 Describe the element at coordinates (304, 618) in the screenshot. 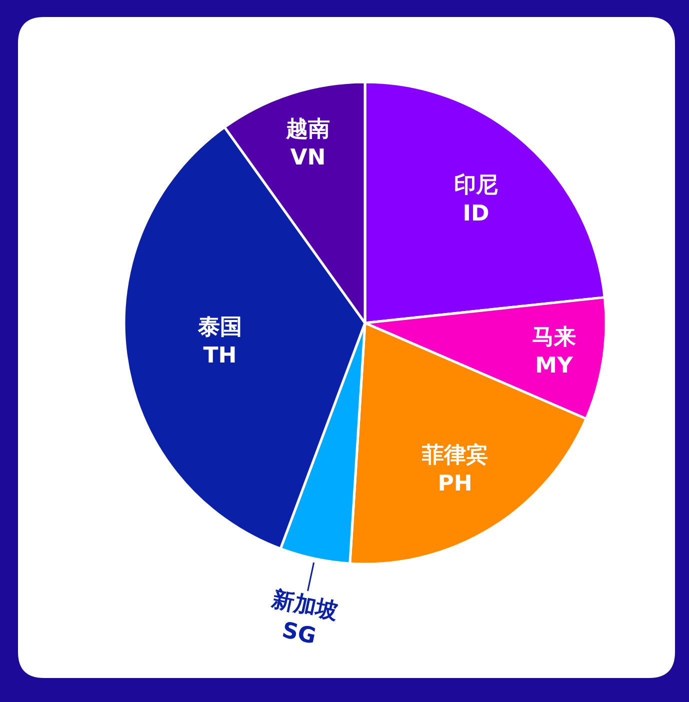

I see `slice-label: 新加坡 SG` at that location.